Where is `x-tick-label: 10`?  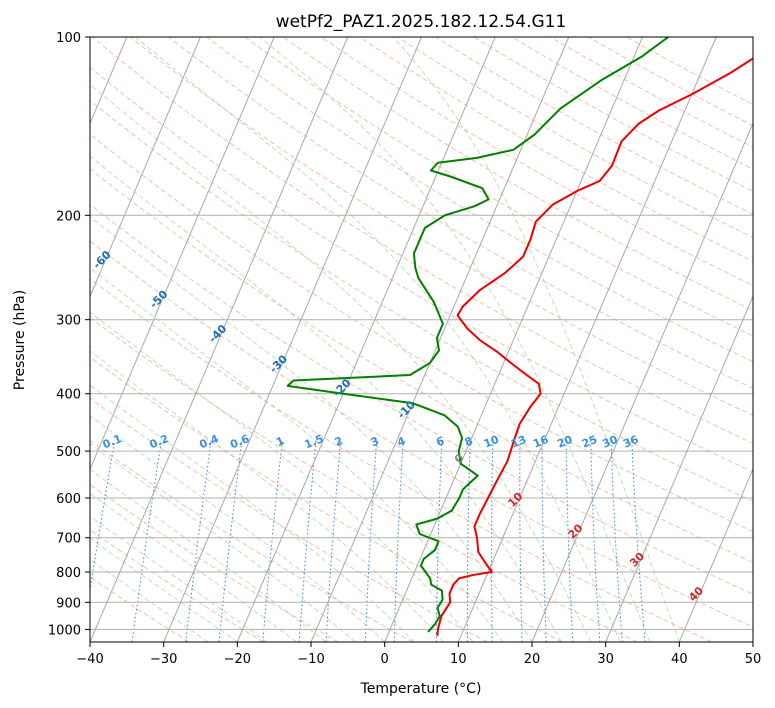
x-tick-label: 10 is located at coordinates (458, 659).